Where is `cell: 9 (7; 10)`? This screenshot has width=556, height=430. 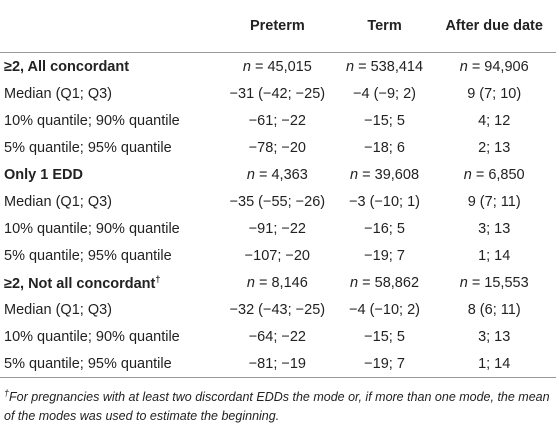 cell: 9 (7; 10) is located at coordinates (494, 93).